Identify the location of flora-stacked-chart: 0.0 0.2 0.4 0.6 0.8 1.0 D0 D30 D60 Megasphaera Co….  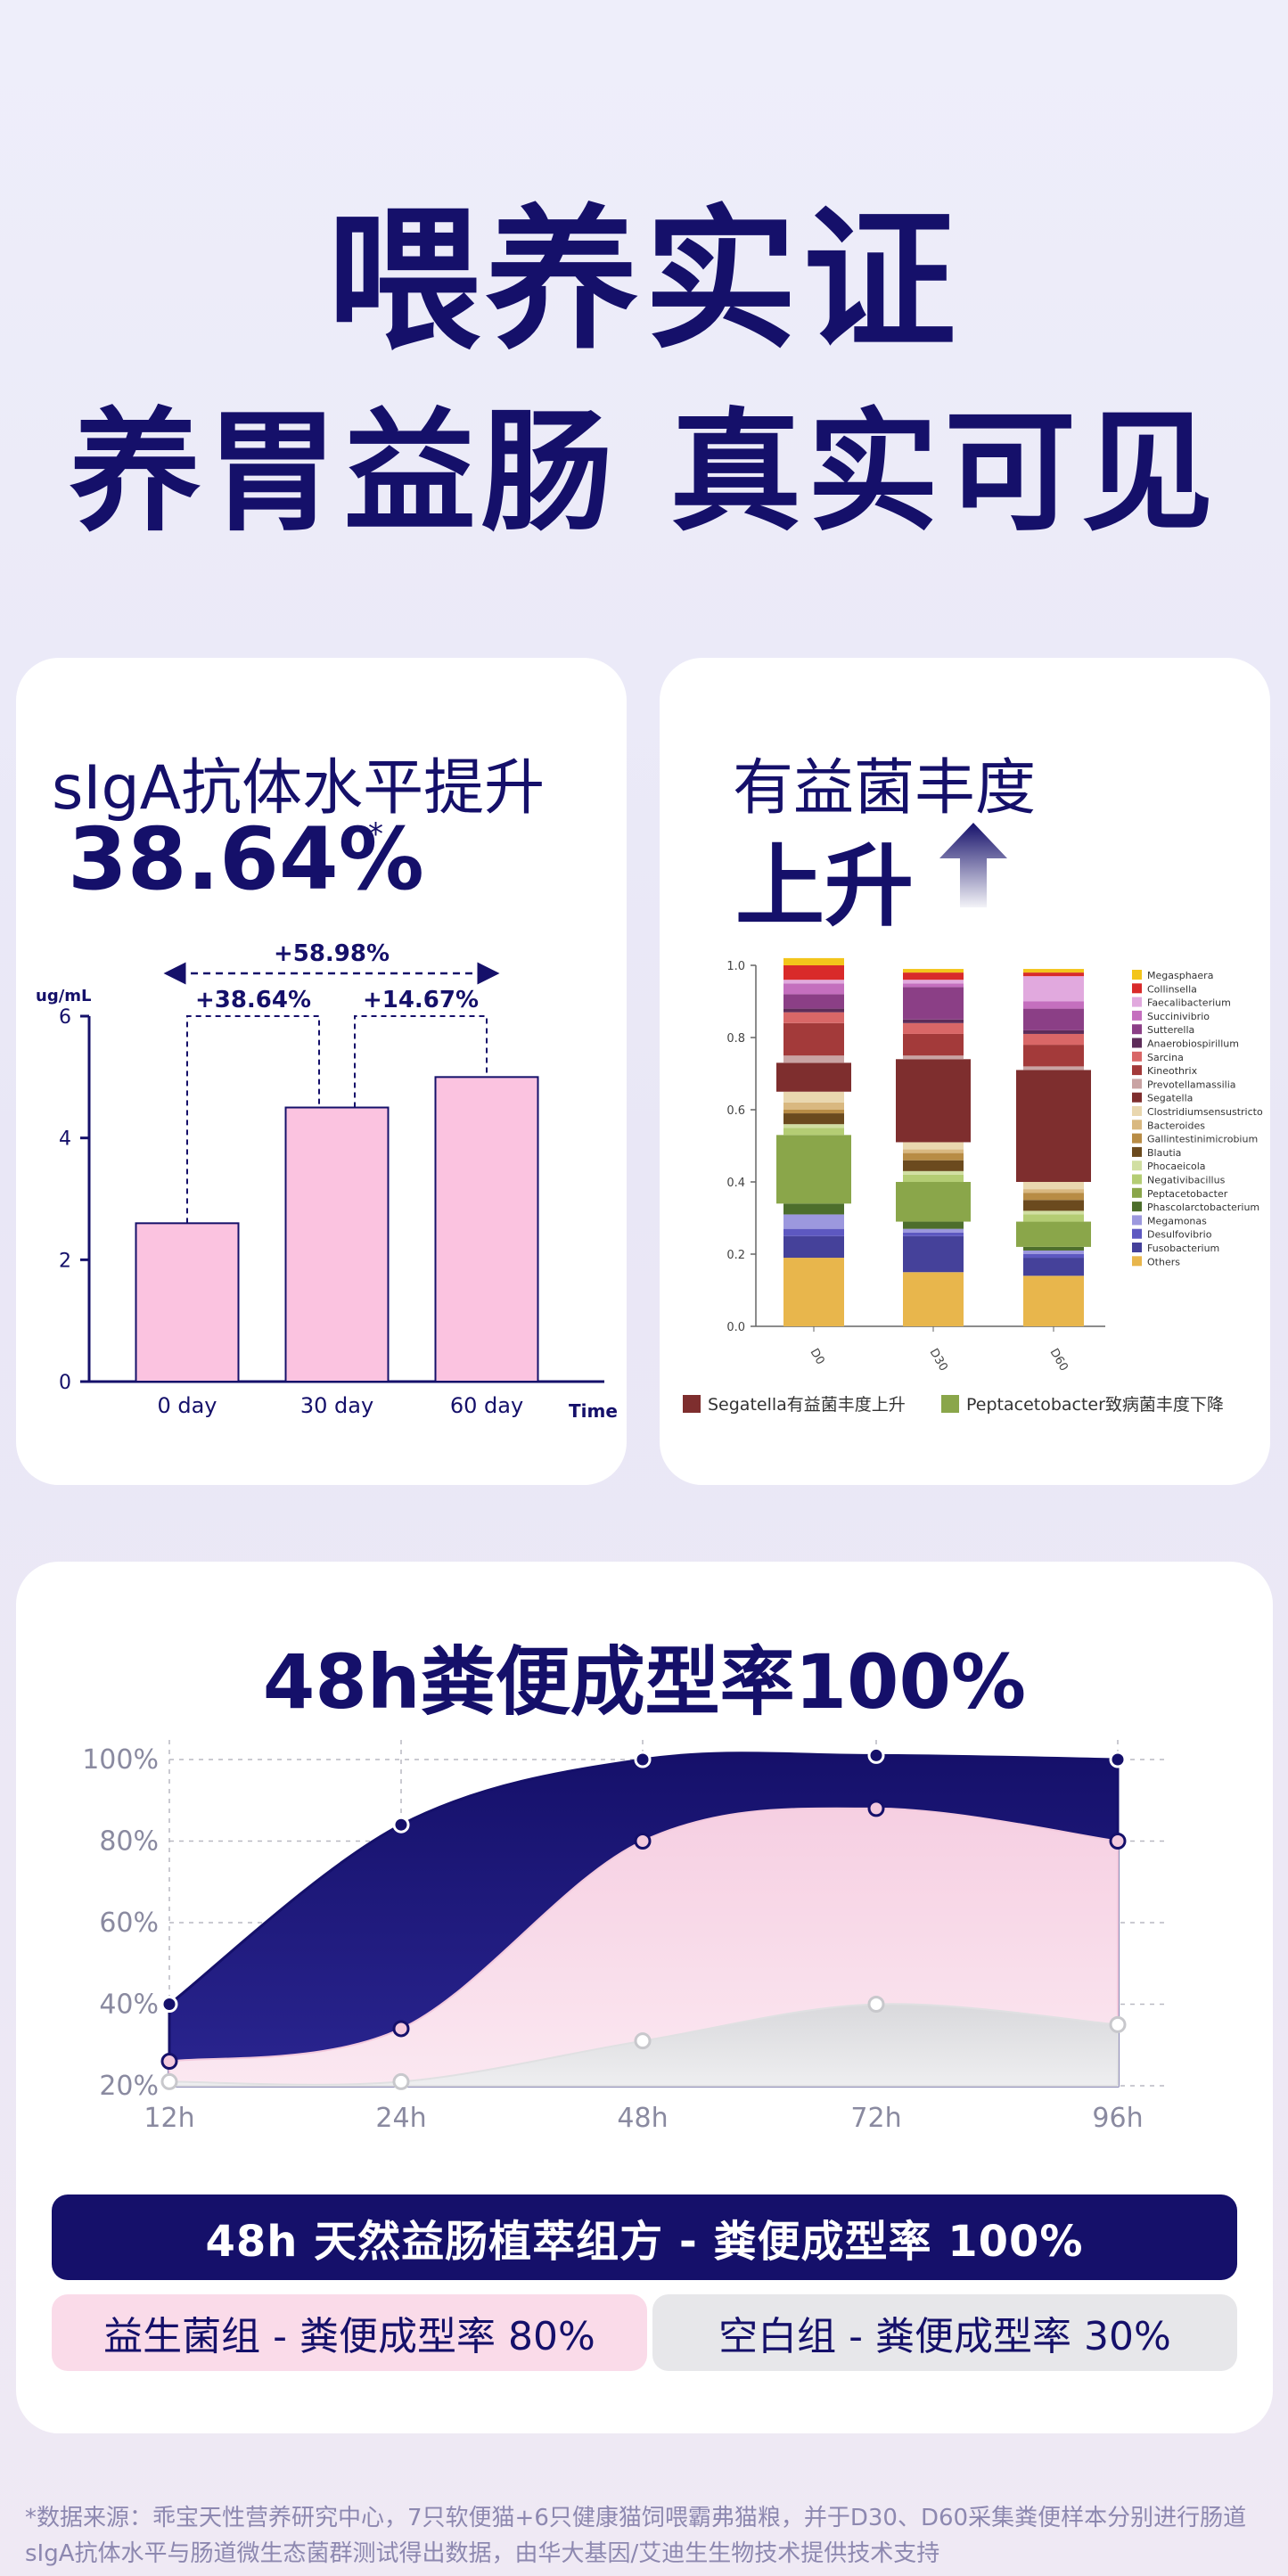
(973, 1186).